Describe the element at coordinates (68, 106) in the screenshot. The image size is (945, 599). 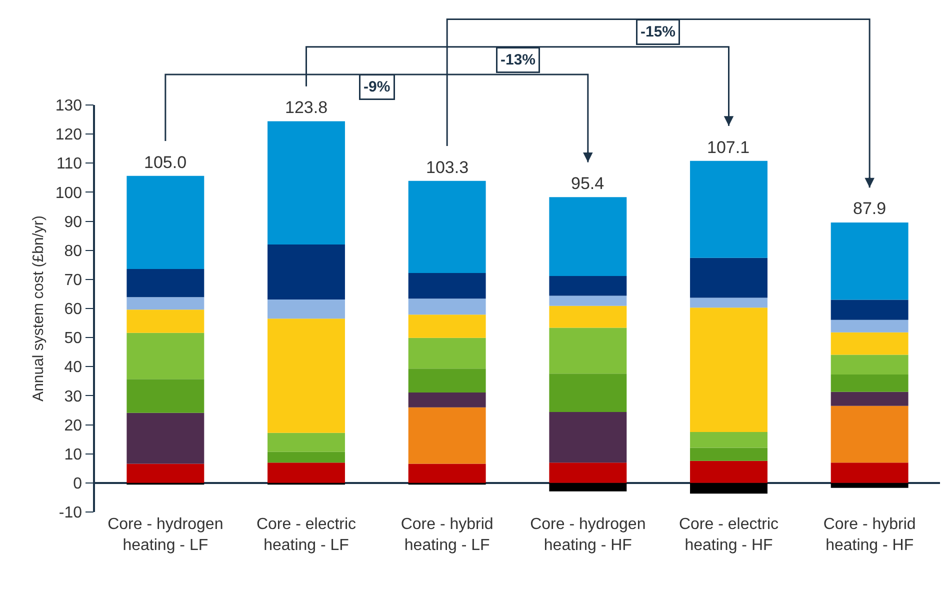
I see `y-tick-label: 130` at that location.